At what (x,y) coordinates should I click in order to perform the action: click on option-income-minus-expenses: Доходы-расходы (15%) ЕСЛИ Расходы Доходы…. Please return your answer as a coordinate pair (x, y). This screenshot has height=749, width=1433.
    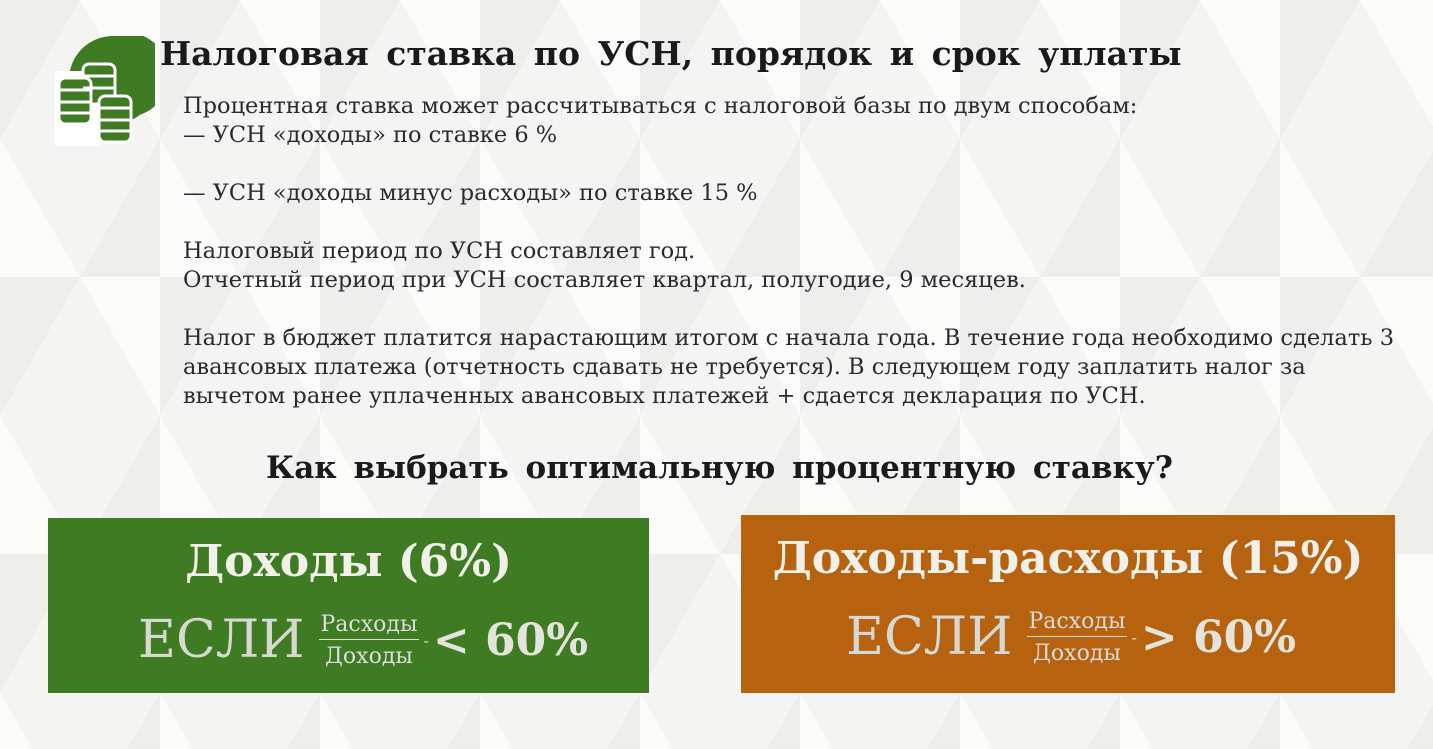
    Looking at the image, I should click on (1068, 604).